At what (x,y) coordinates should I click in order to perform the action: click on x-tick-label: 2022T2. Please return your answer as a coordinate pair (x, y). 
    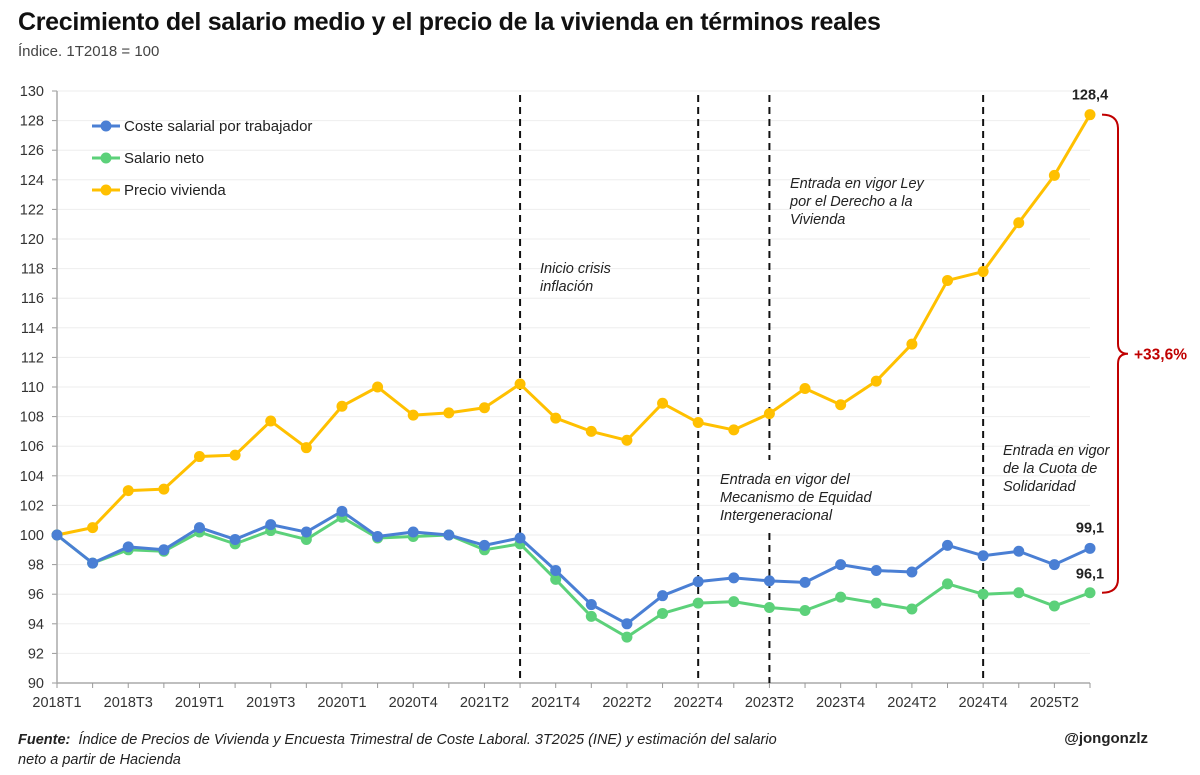
    Looking at the image, I should click on (626, 703).